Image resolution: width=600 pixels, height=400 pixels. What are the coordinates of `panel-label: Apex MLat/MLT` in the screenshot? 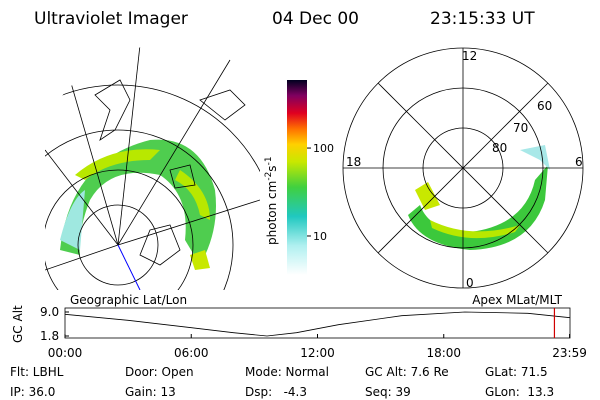 It's located at (517, 300).